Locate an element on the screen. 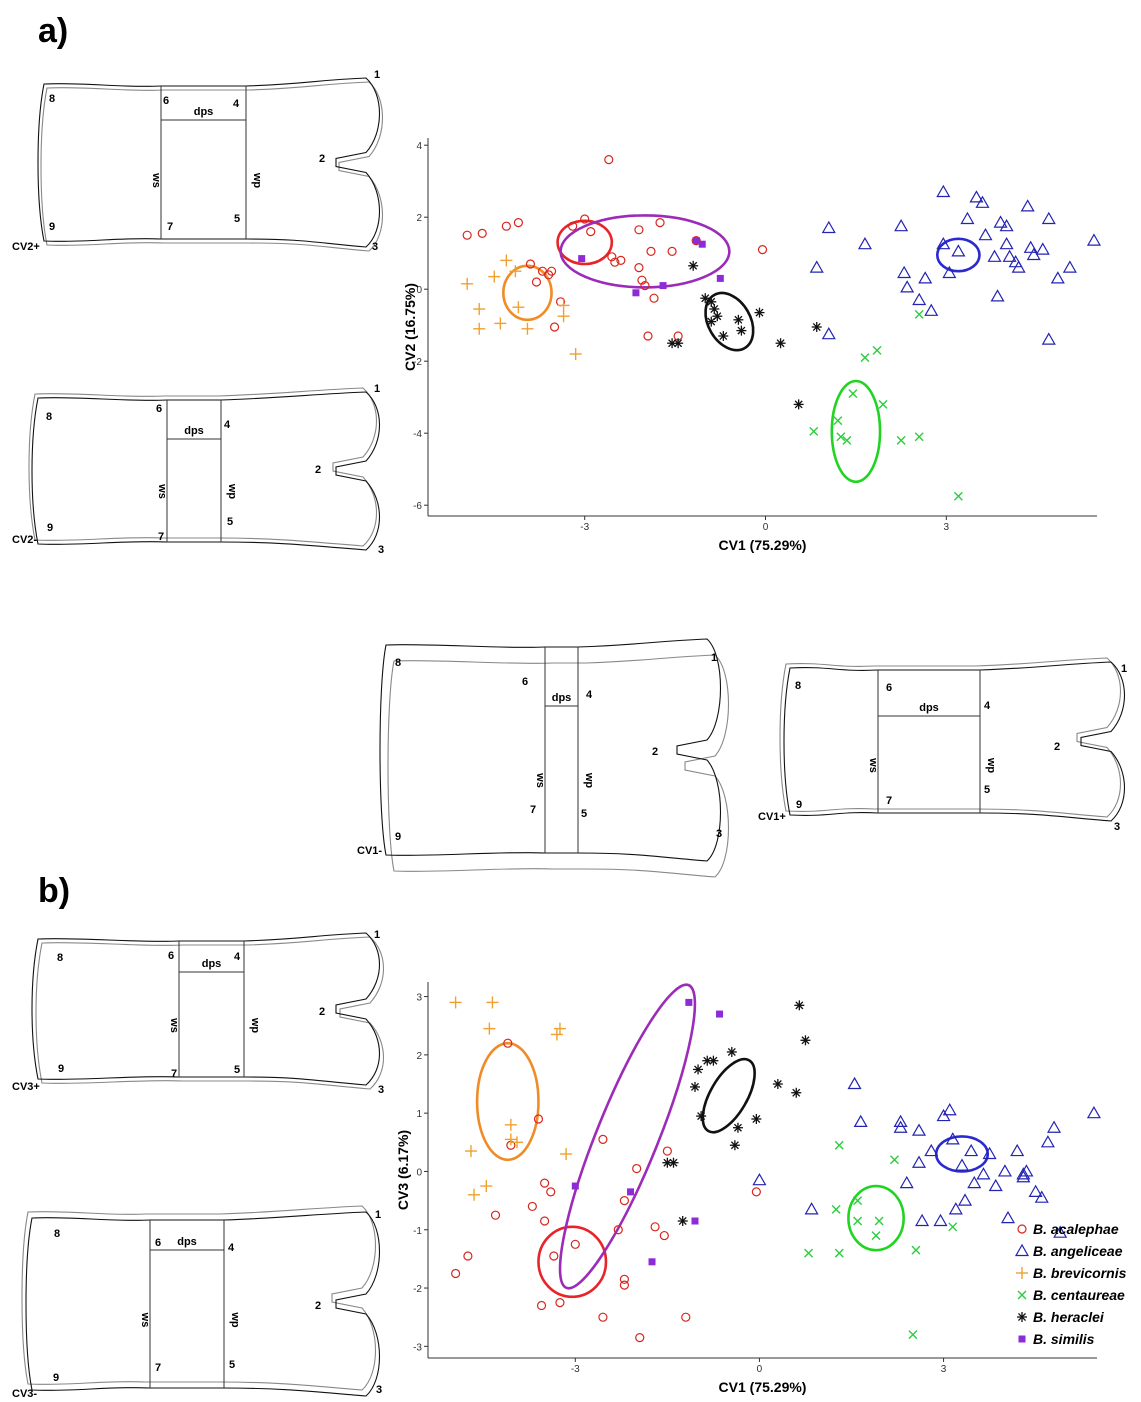  x-axis-label: CV1 (75.29%) is located at coordinates (763, 545).